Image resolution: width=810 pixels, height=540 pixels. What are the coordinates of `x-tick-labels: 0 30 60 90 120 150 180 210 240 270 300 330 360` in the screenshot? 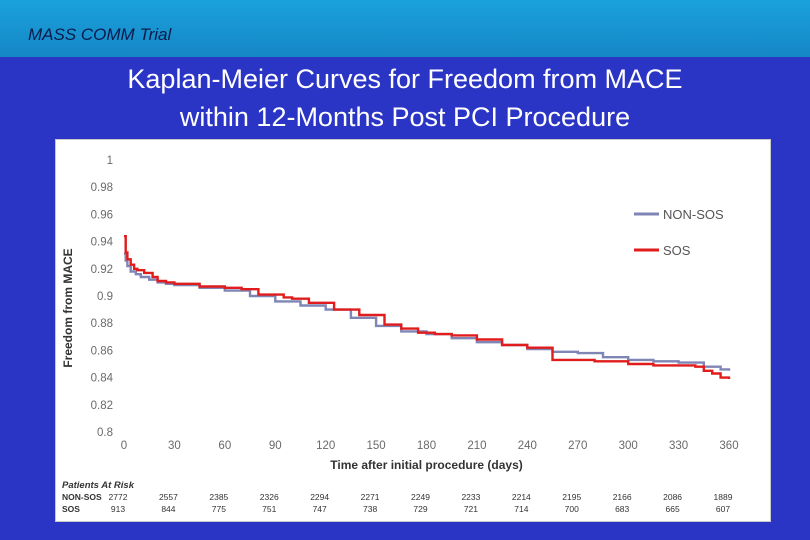 It's located at (430, 446).